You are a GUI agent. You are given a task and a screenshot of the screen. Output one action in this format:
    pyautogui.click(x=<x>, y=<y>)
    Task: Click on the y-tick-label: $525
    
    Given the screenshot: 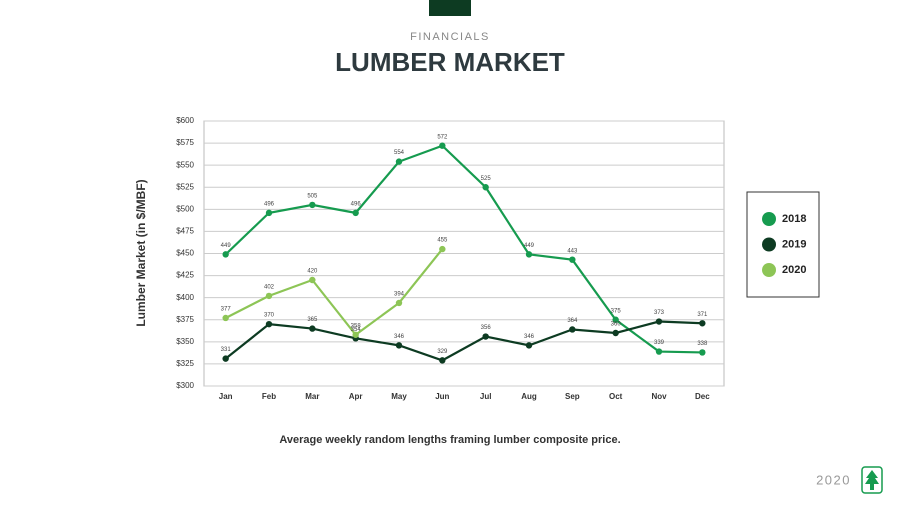 What is the action you would take?
    pyautogui.click(x=185, y=186)
    